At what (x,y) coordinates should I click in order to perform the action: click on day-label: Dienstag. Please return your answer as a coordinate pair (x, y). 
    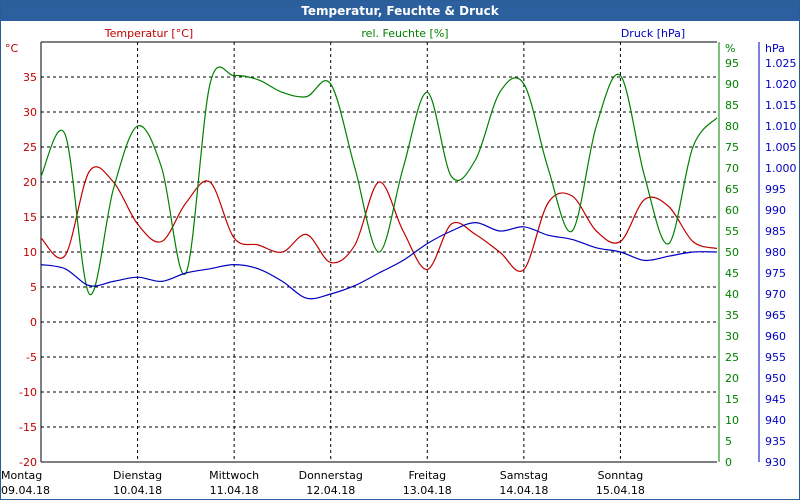
    Looking at the image, I should click on (137, 475).